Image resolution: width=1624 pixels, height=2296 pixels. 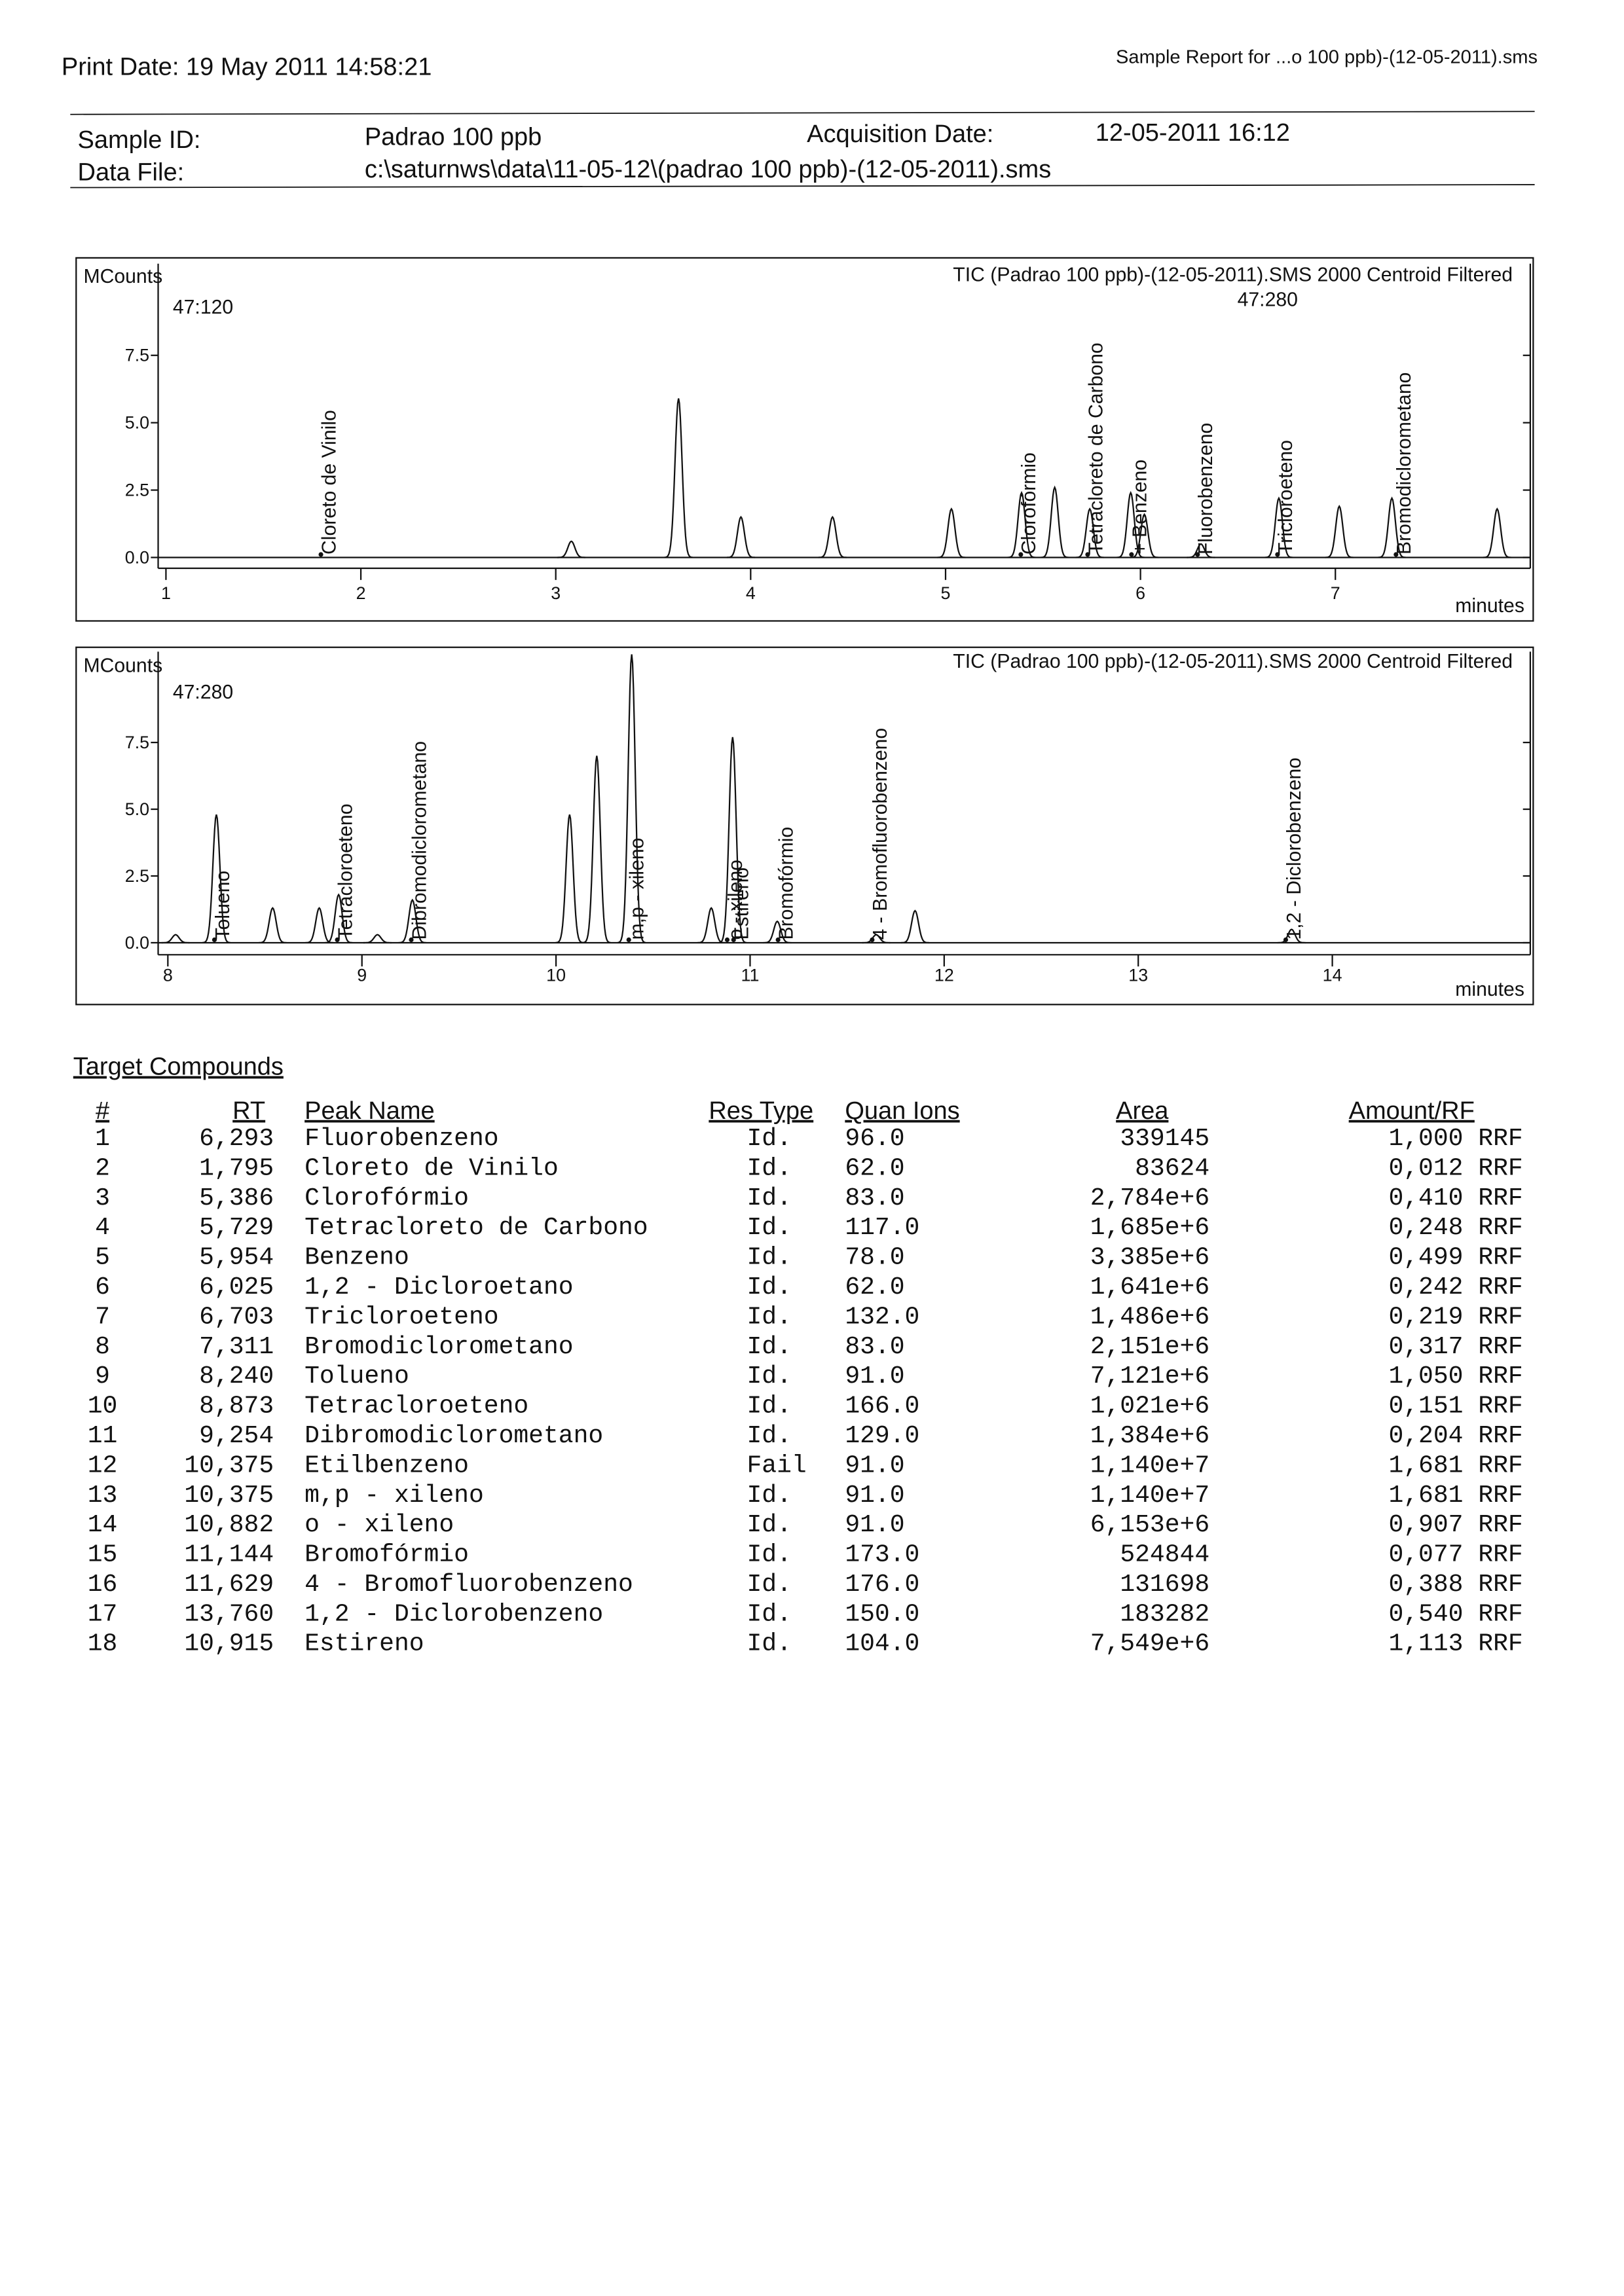 What do you see at coordinates (1455, 1376) in the screenshot?
I see `table-cell: 1,050 RRF` at bounding box center [1455, 1376].